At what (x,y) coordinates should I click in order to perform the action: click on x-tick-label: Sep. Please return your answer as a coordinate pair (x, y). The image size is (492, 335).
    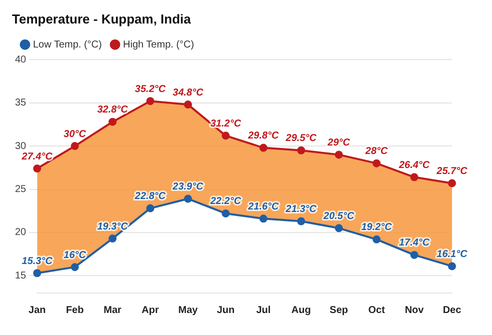
    Looking at the image, I should click on (339, 310).